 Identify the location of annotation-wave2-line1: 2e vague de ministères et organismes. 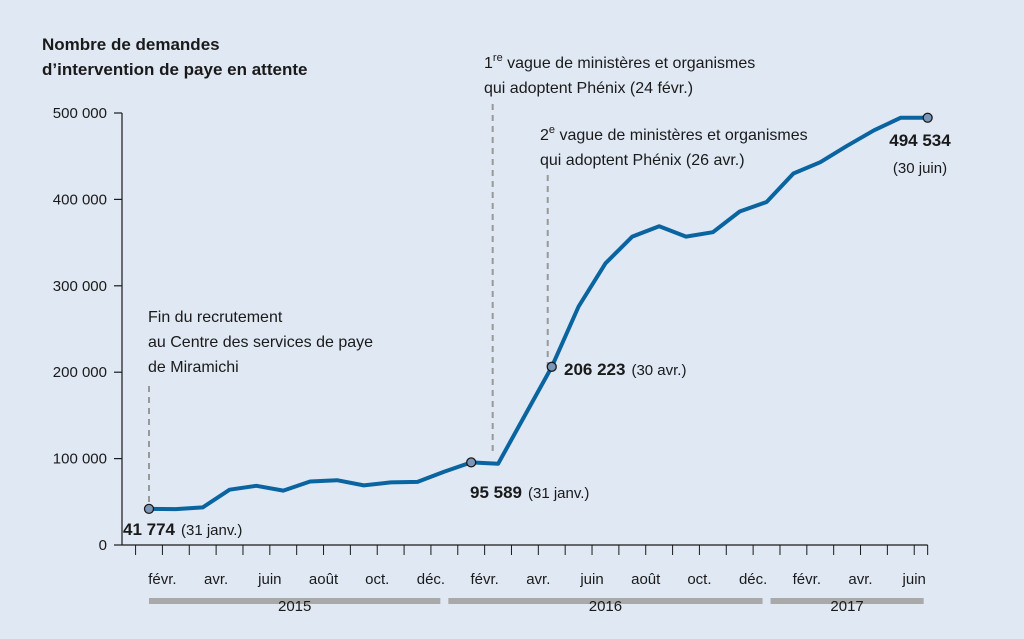
(674, 134).